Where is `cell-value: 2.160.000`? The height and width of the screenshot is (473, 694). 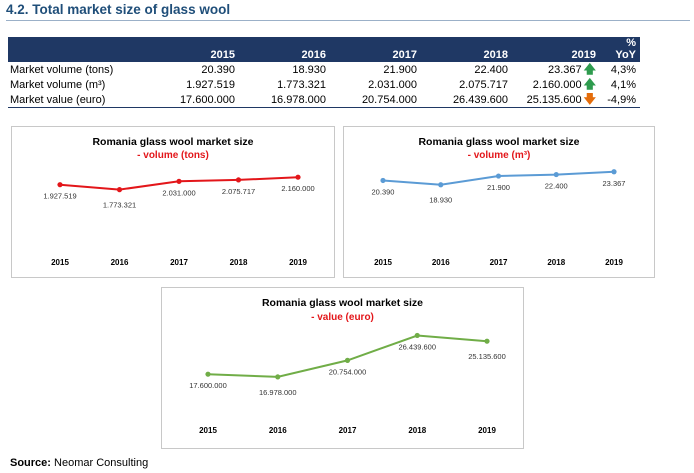 cell-value: 2.160.000 is located at coordinates (557, 85).